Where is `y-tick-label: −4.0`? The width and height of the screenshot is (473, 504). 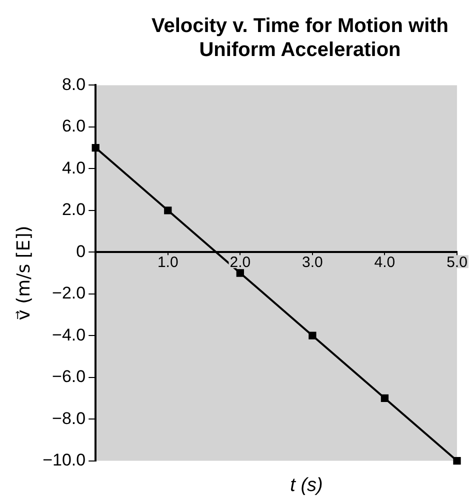
y-tick-label: −4.0 is located at coordinates (69, 334).